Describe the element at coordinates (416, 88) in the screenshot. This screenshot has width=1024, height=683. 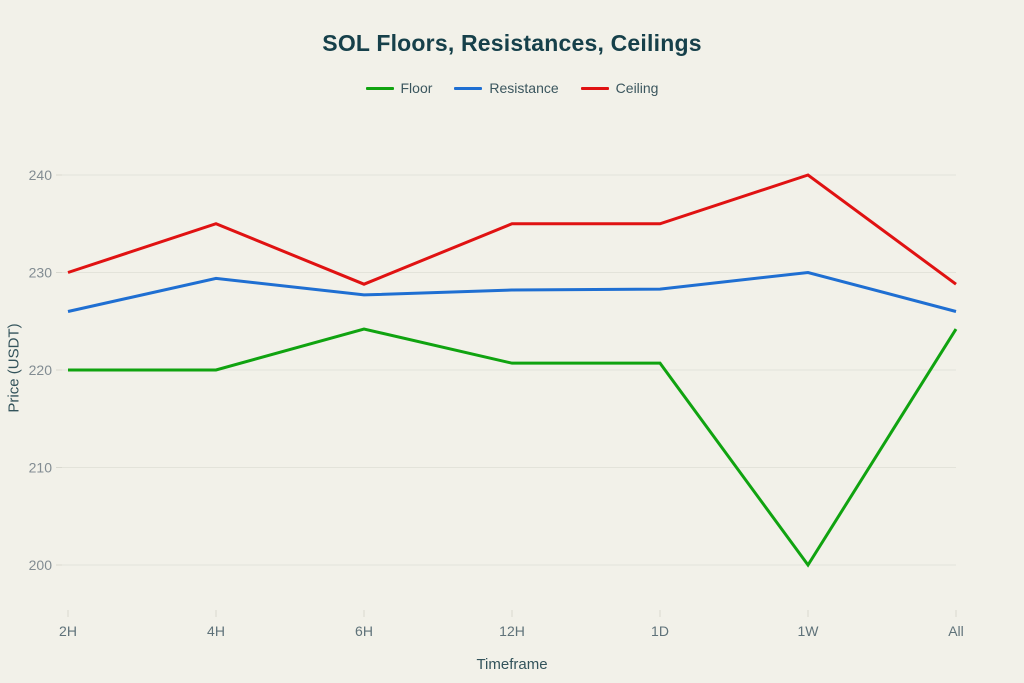
I see `legend-label-floor: Floor` at that location.